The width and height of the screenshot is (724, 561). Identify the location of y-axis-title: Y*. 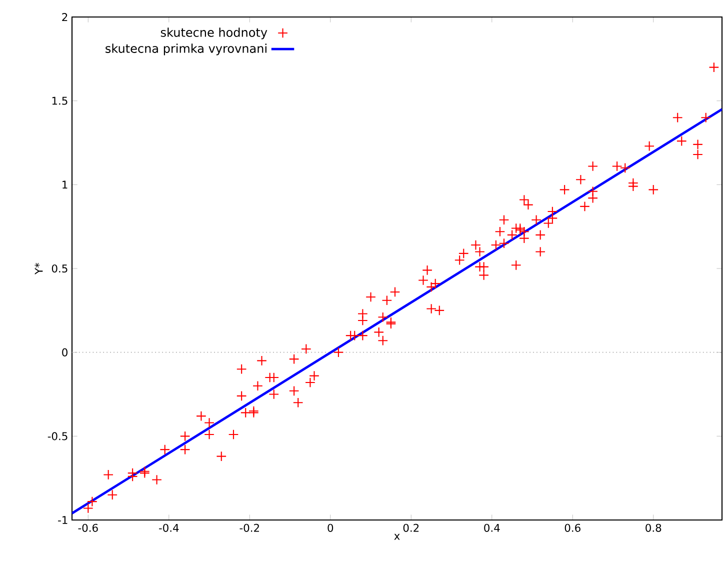
(38, 268).